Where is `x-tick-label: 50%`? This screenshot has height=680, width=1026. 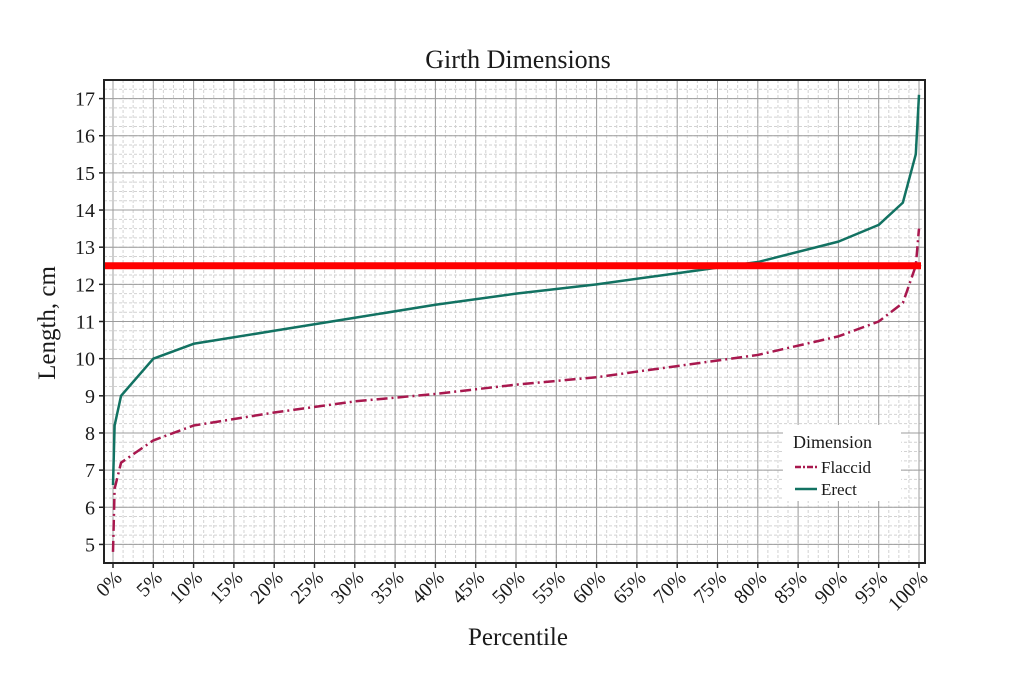
x-tick-label: 50% is located at coordinates (508, 587).